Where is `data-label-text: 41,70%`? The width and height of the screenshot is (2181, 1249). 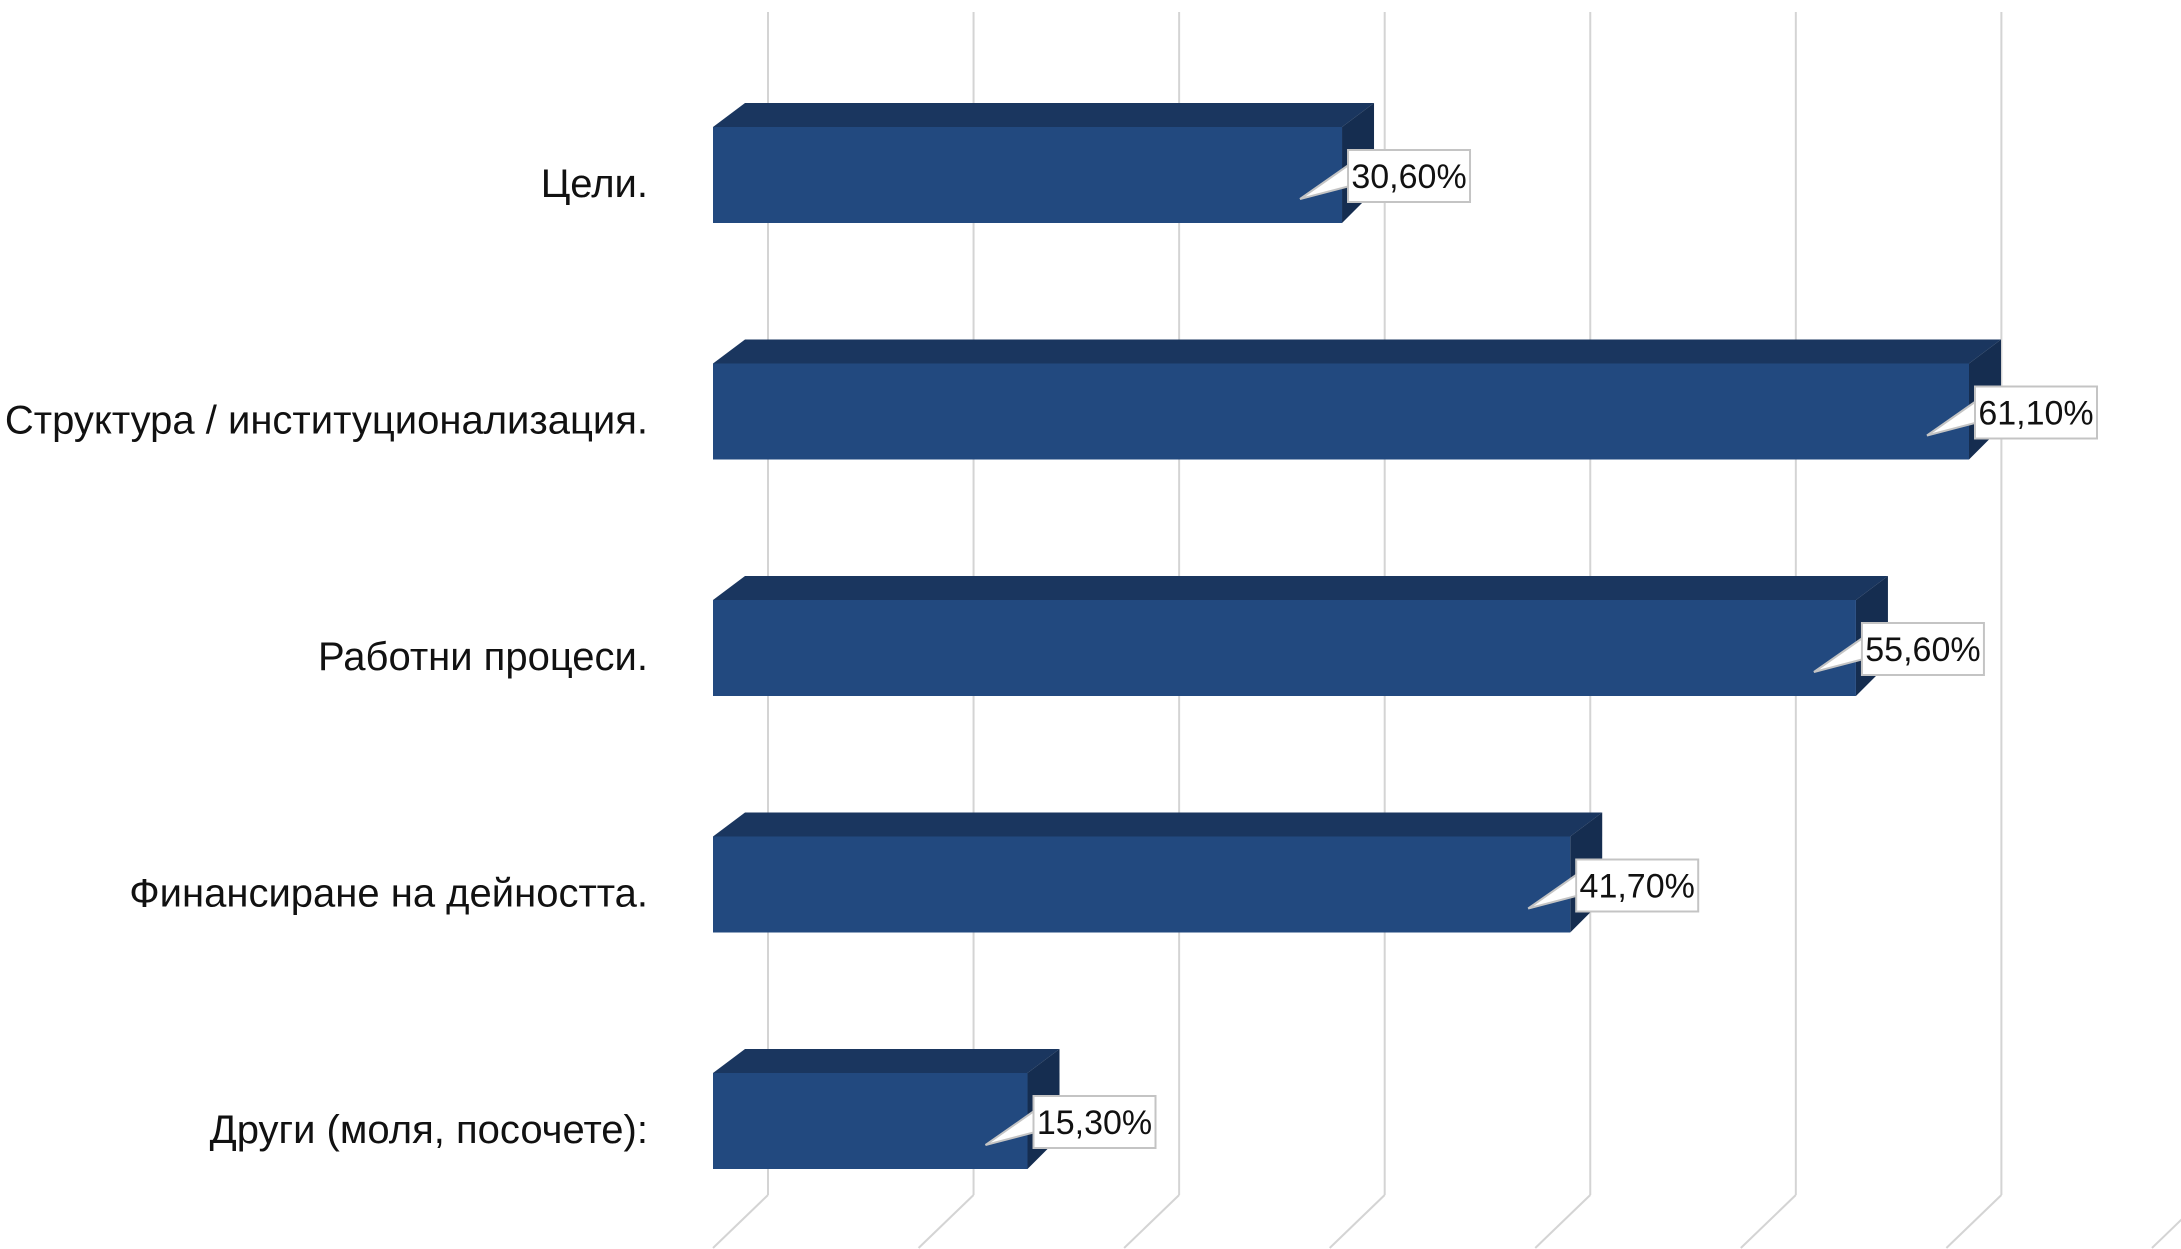 data-label-text: 41,70% is located at coordinates (1637, 887).